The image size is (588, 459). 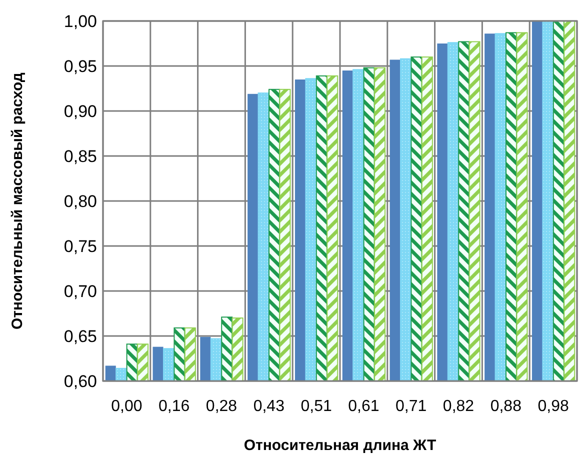 What do you see at coordinates (340, 445) in the screenshot?
I see `x-axis-title: Относительная длина ЖТ` at bounding box center [340, 445].